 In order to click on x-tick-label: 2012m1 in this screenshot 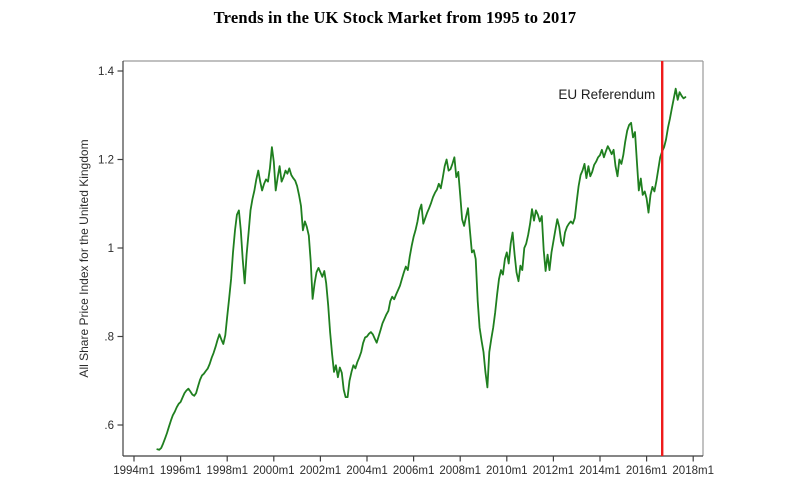, I will do `click(554, 471)`.